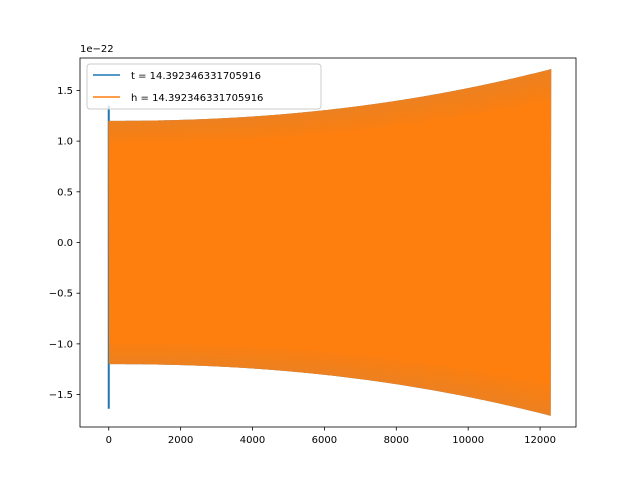  Describe the element at coordinates (468, 440) in the screenshot. I see `x-tick-label: 10000` at that location.